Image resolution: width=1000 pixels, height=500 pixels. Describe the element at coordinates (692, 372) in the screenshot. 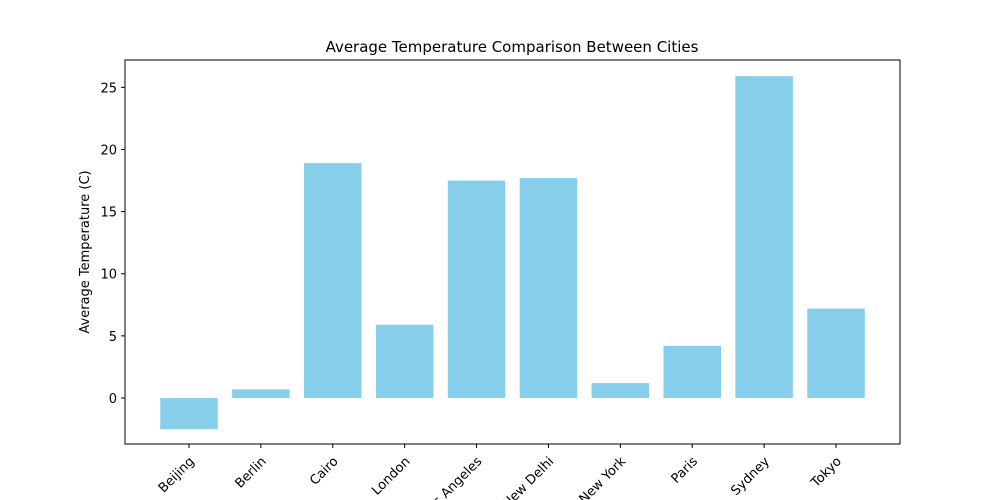

I see `bar-paris` at that location.